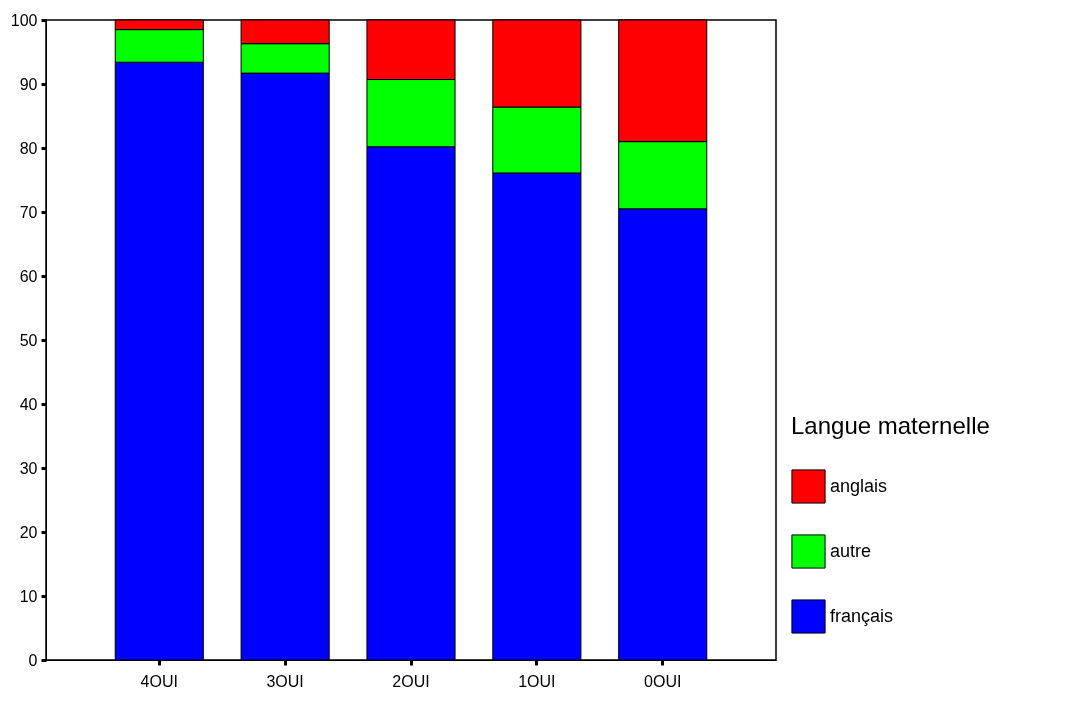 This screenshot has height=704, width=1070. I want to click on y-tick-label: 0, so click(33, 660).